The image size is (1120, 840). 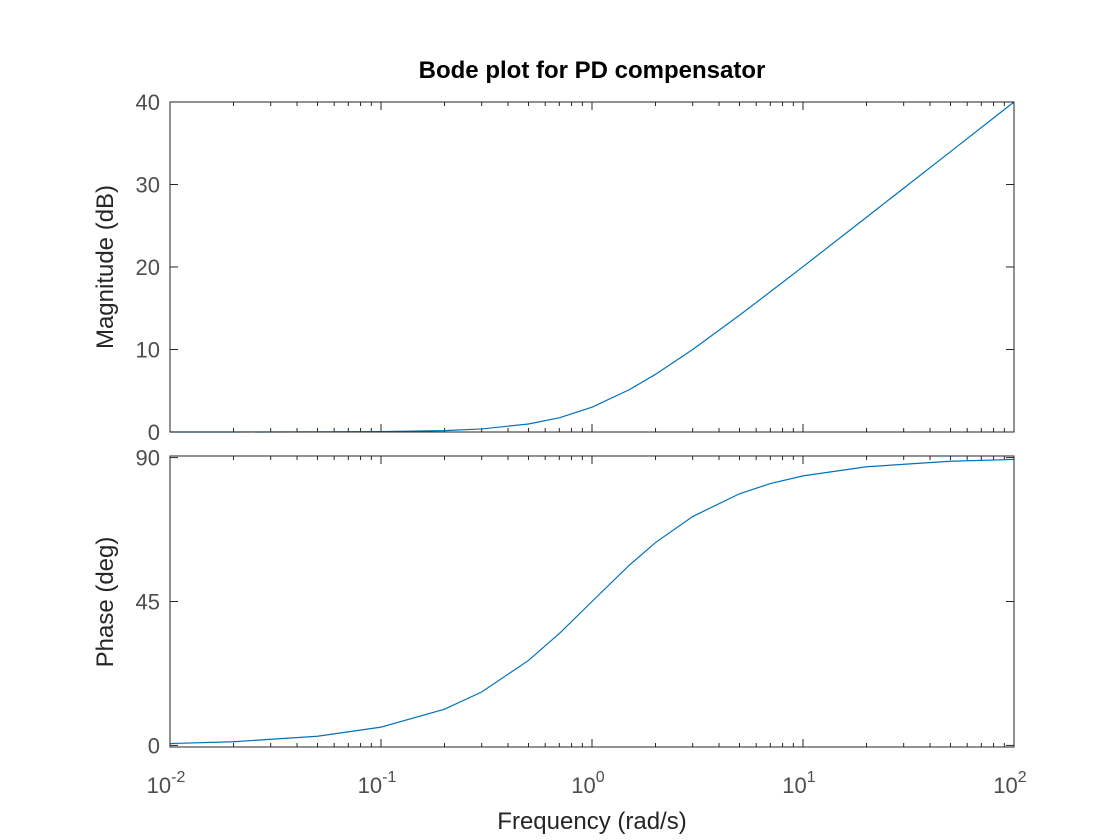 What do you see at coordinates (592, 70) in the screenshot?
I see `chart-title: Bode plot for PD compensator` at bounding box center [592, 70].